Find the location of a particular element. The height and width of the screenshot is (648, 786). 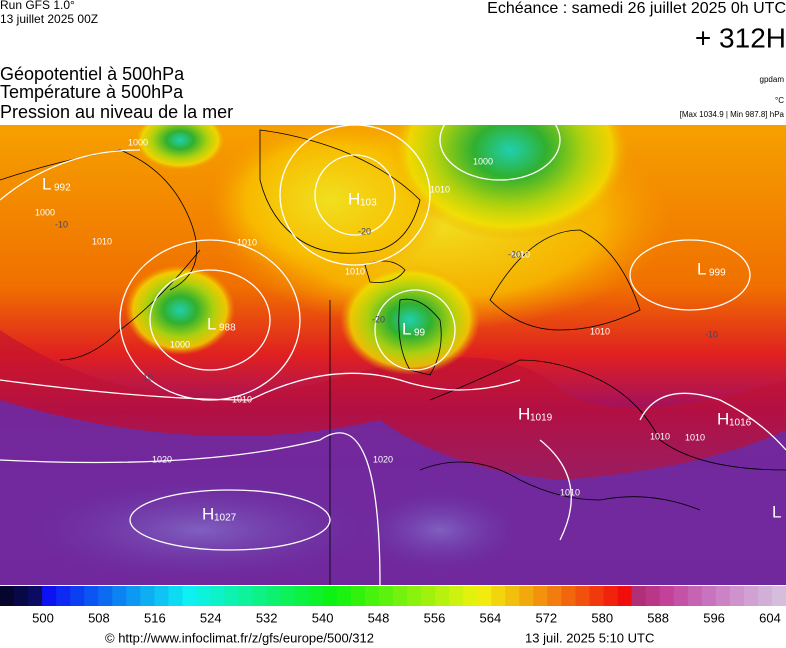

system-value: 999 is located at coordinates (717, 273).